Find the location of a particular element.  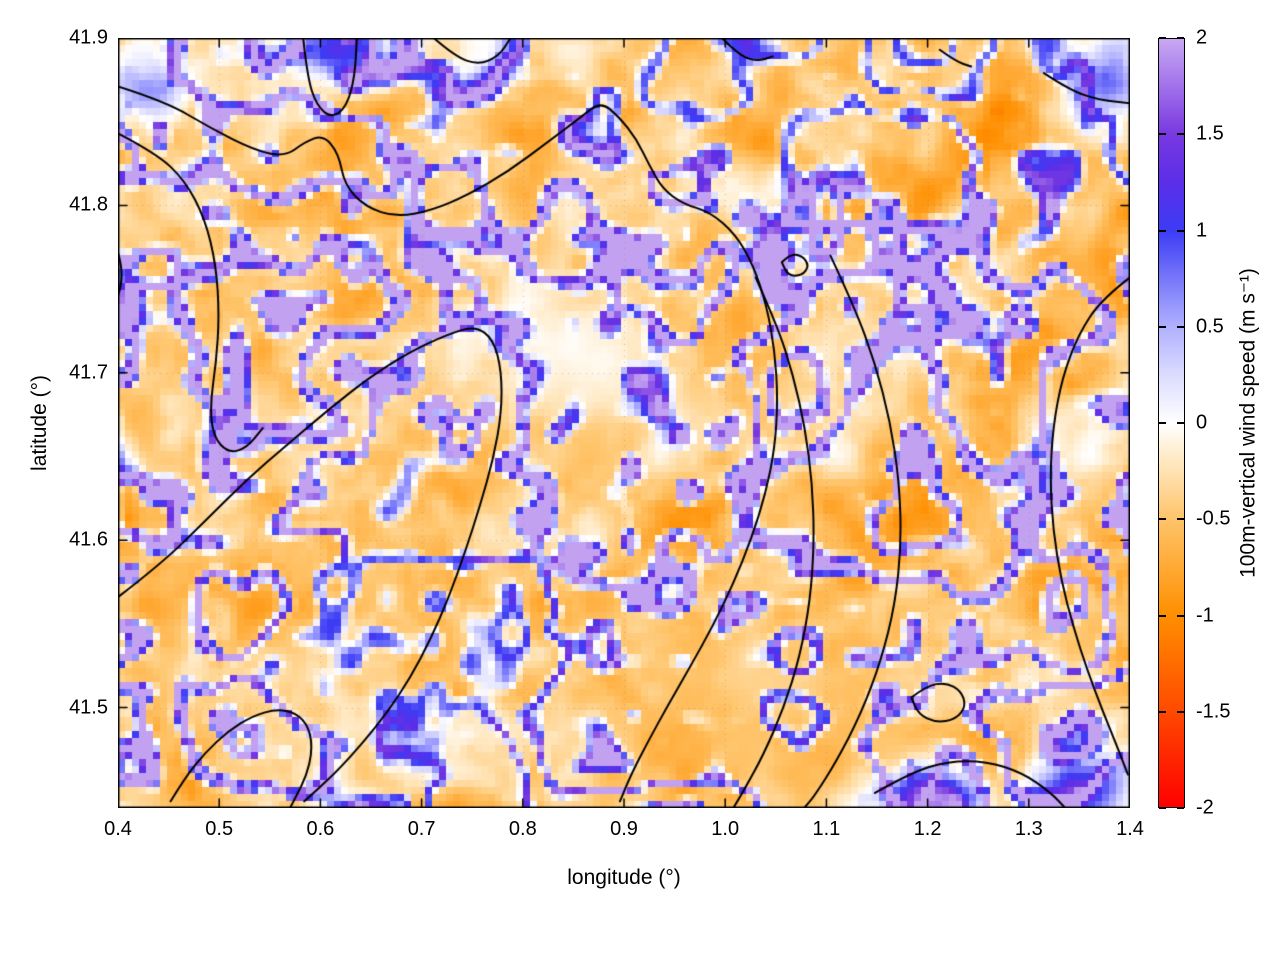

x-tick-label: 1.4 is located at coordinates (1130, 829).